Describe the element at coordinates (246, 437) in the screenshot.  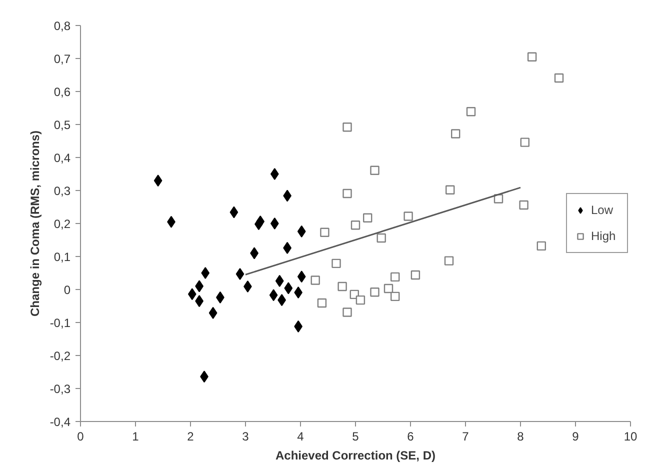
I see `x-tick-label: 3` at that location.